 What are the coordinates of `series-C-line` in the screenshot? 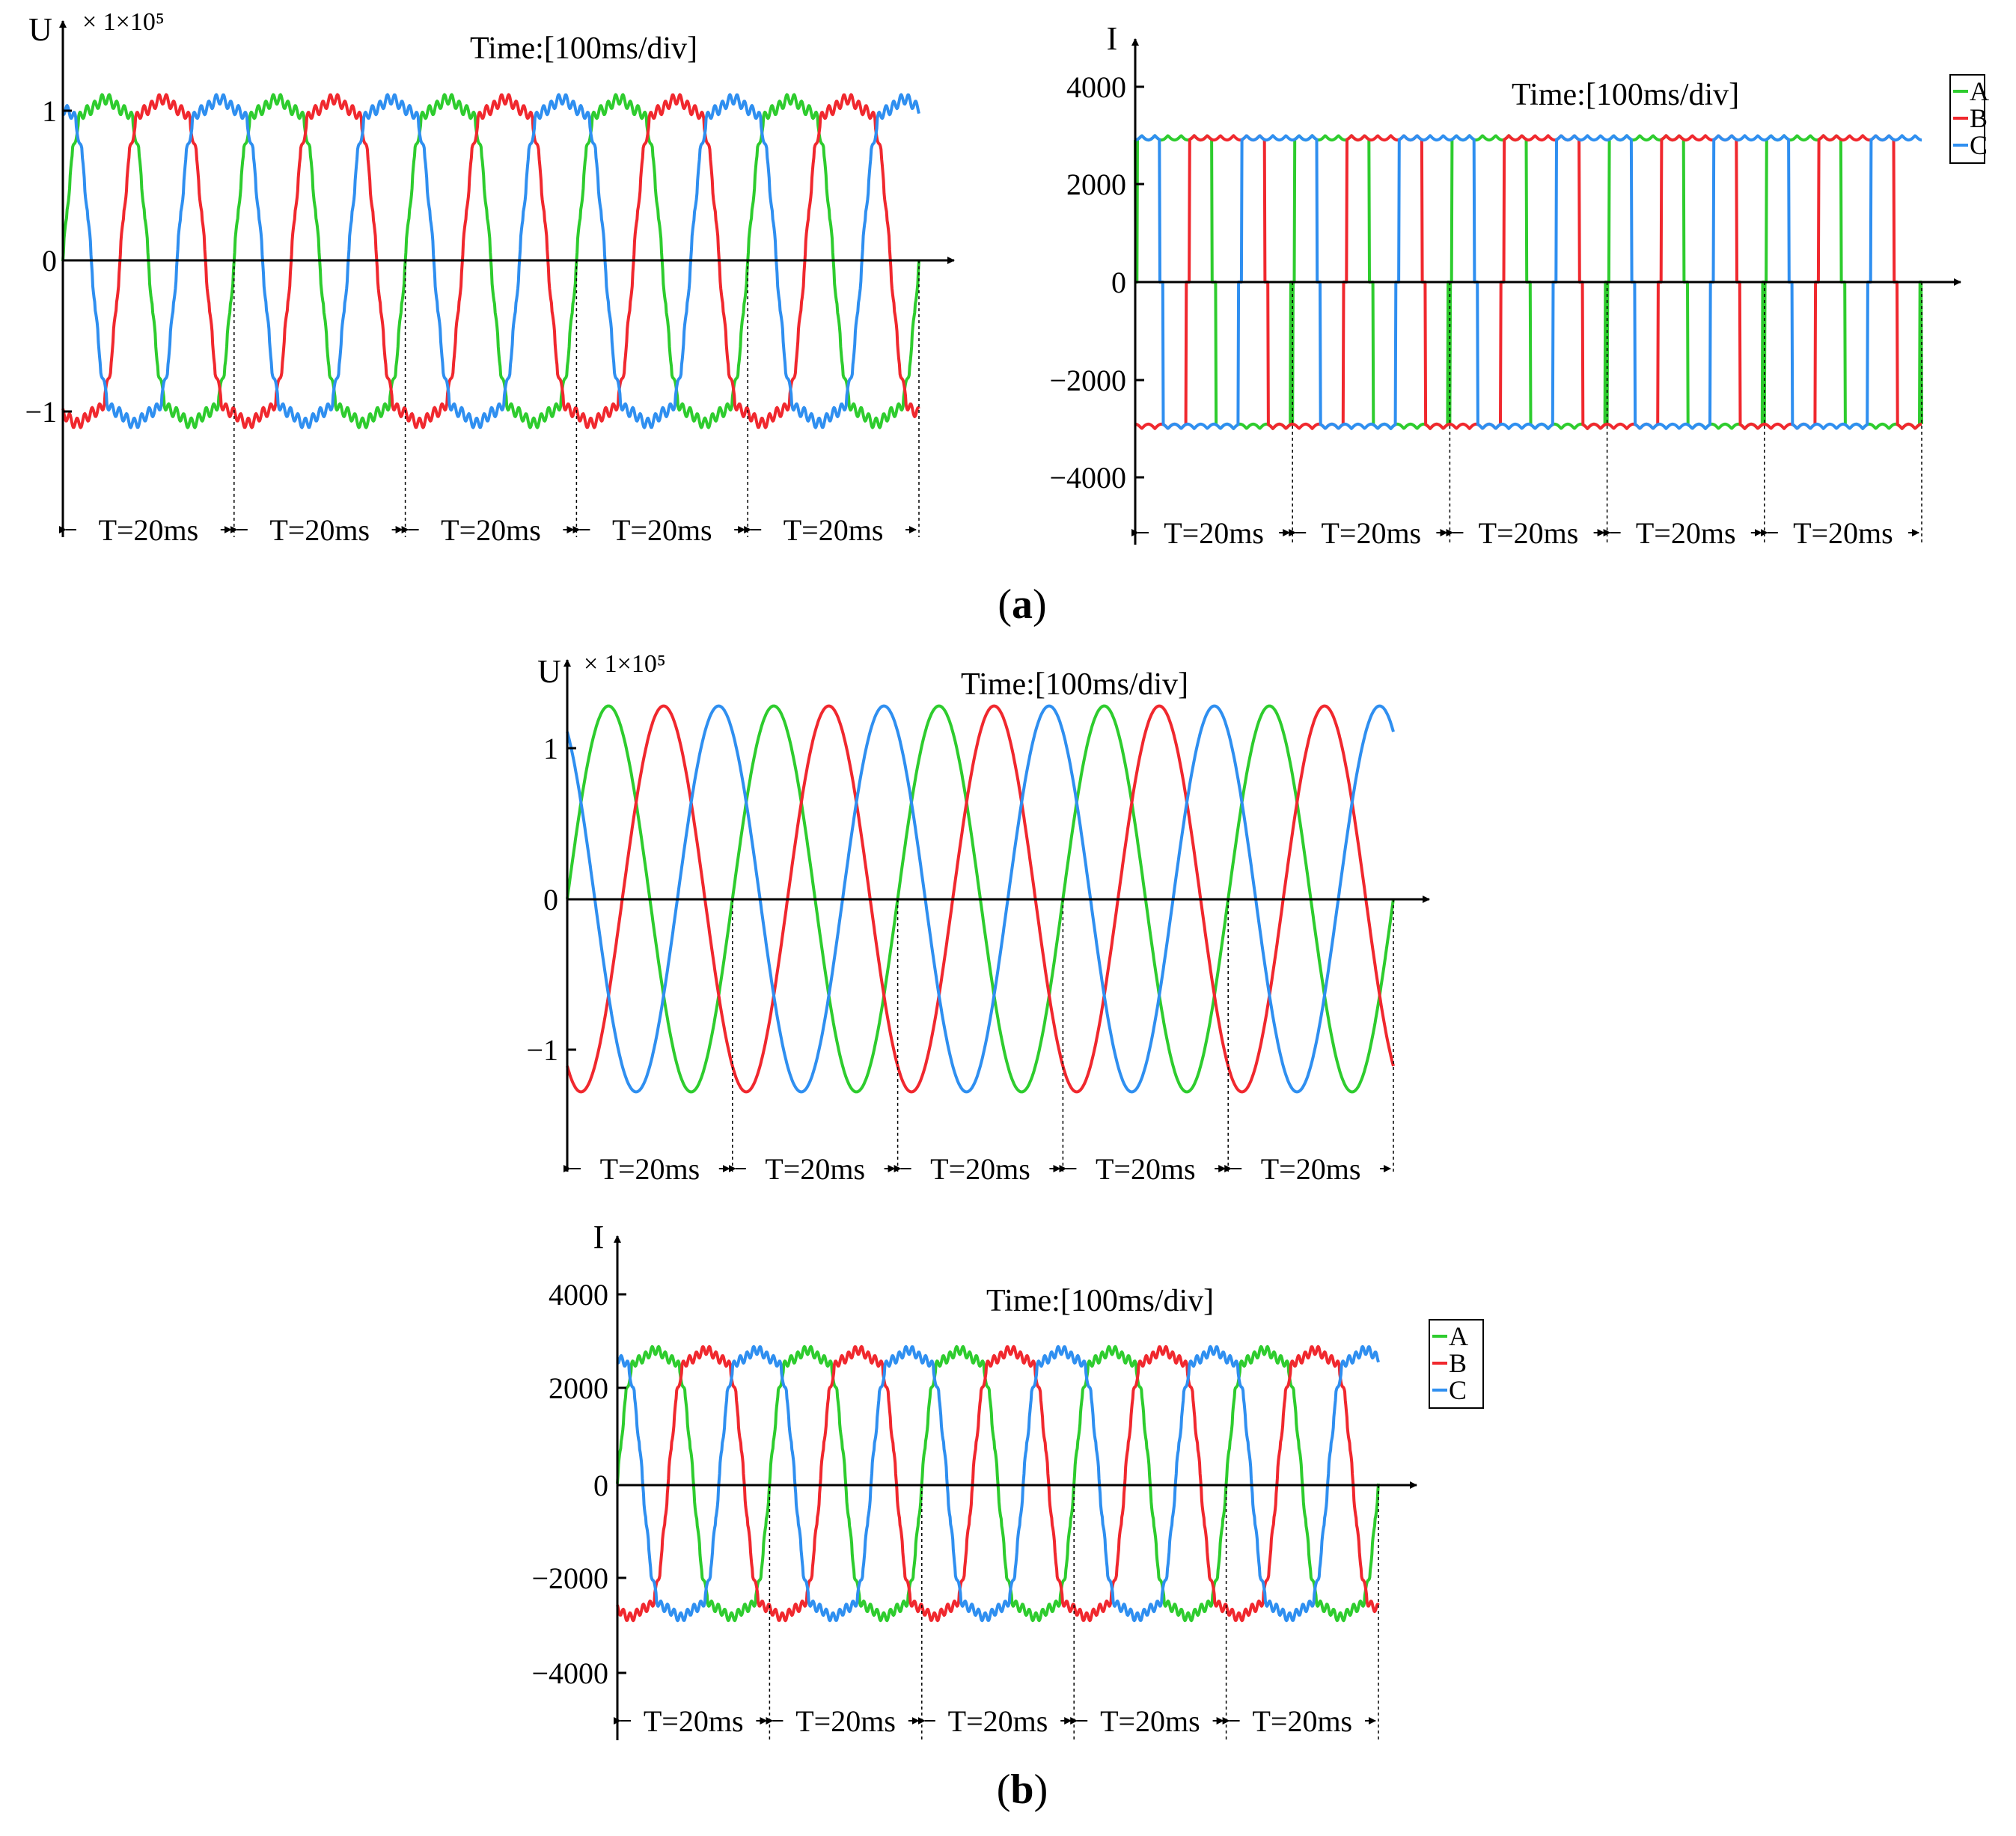 It's located at (998, 1483).